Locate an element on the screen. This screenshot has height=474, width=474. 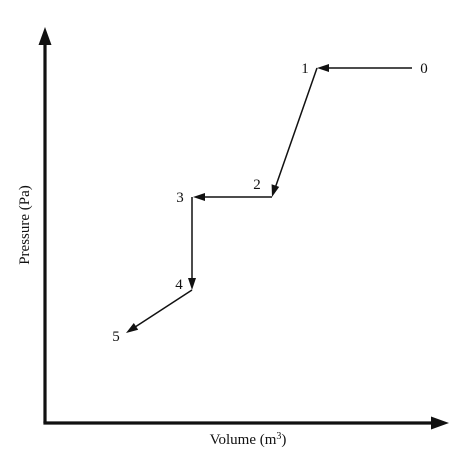
x-axis-arrowhead is located at coordinates (440, 423).